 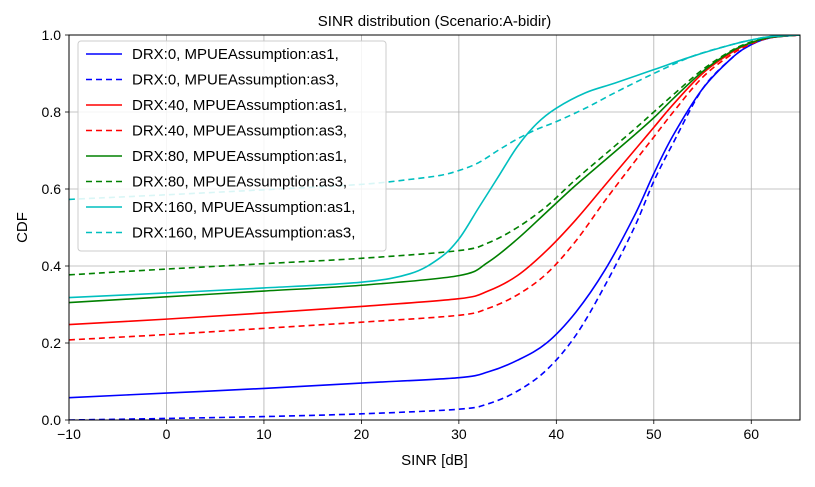 I want to click on legend-label-2: DRX:0, MPUEAssumption:as3,, so click(x=235, y=80).